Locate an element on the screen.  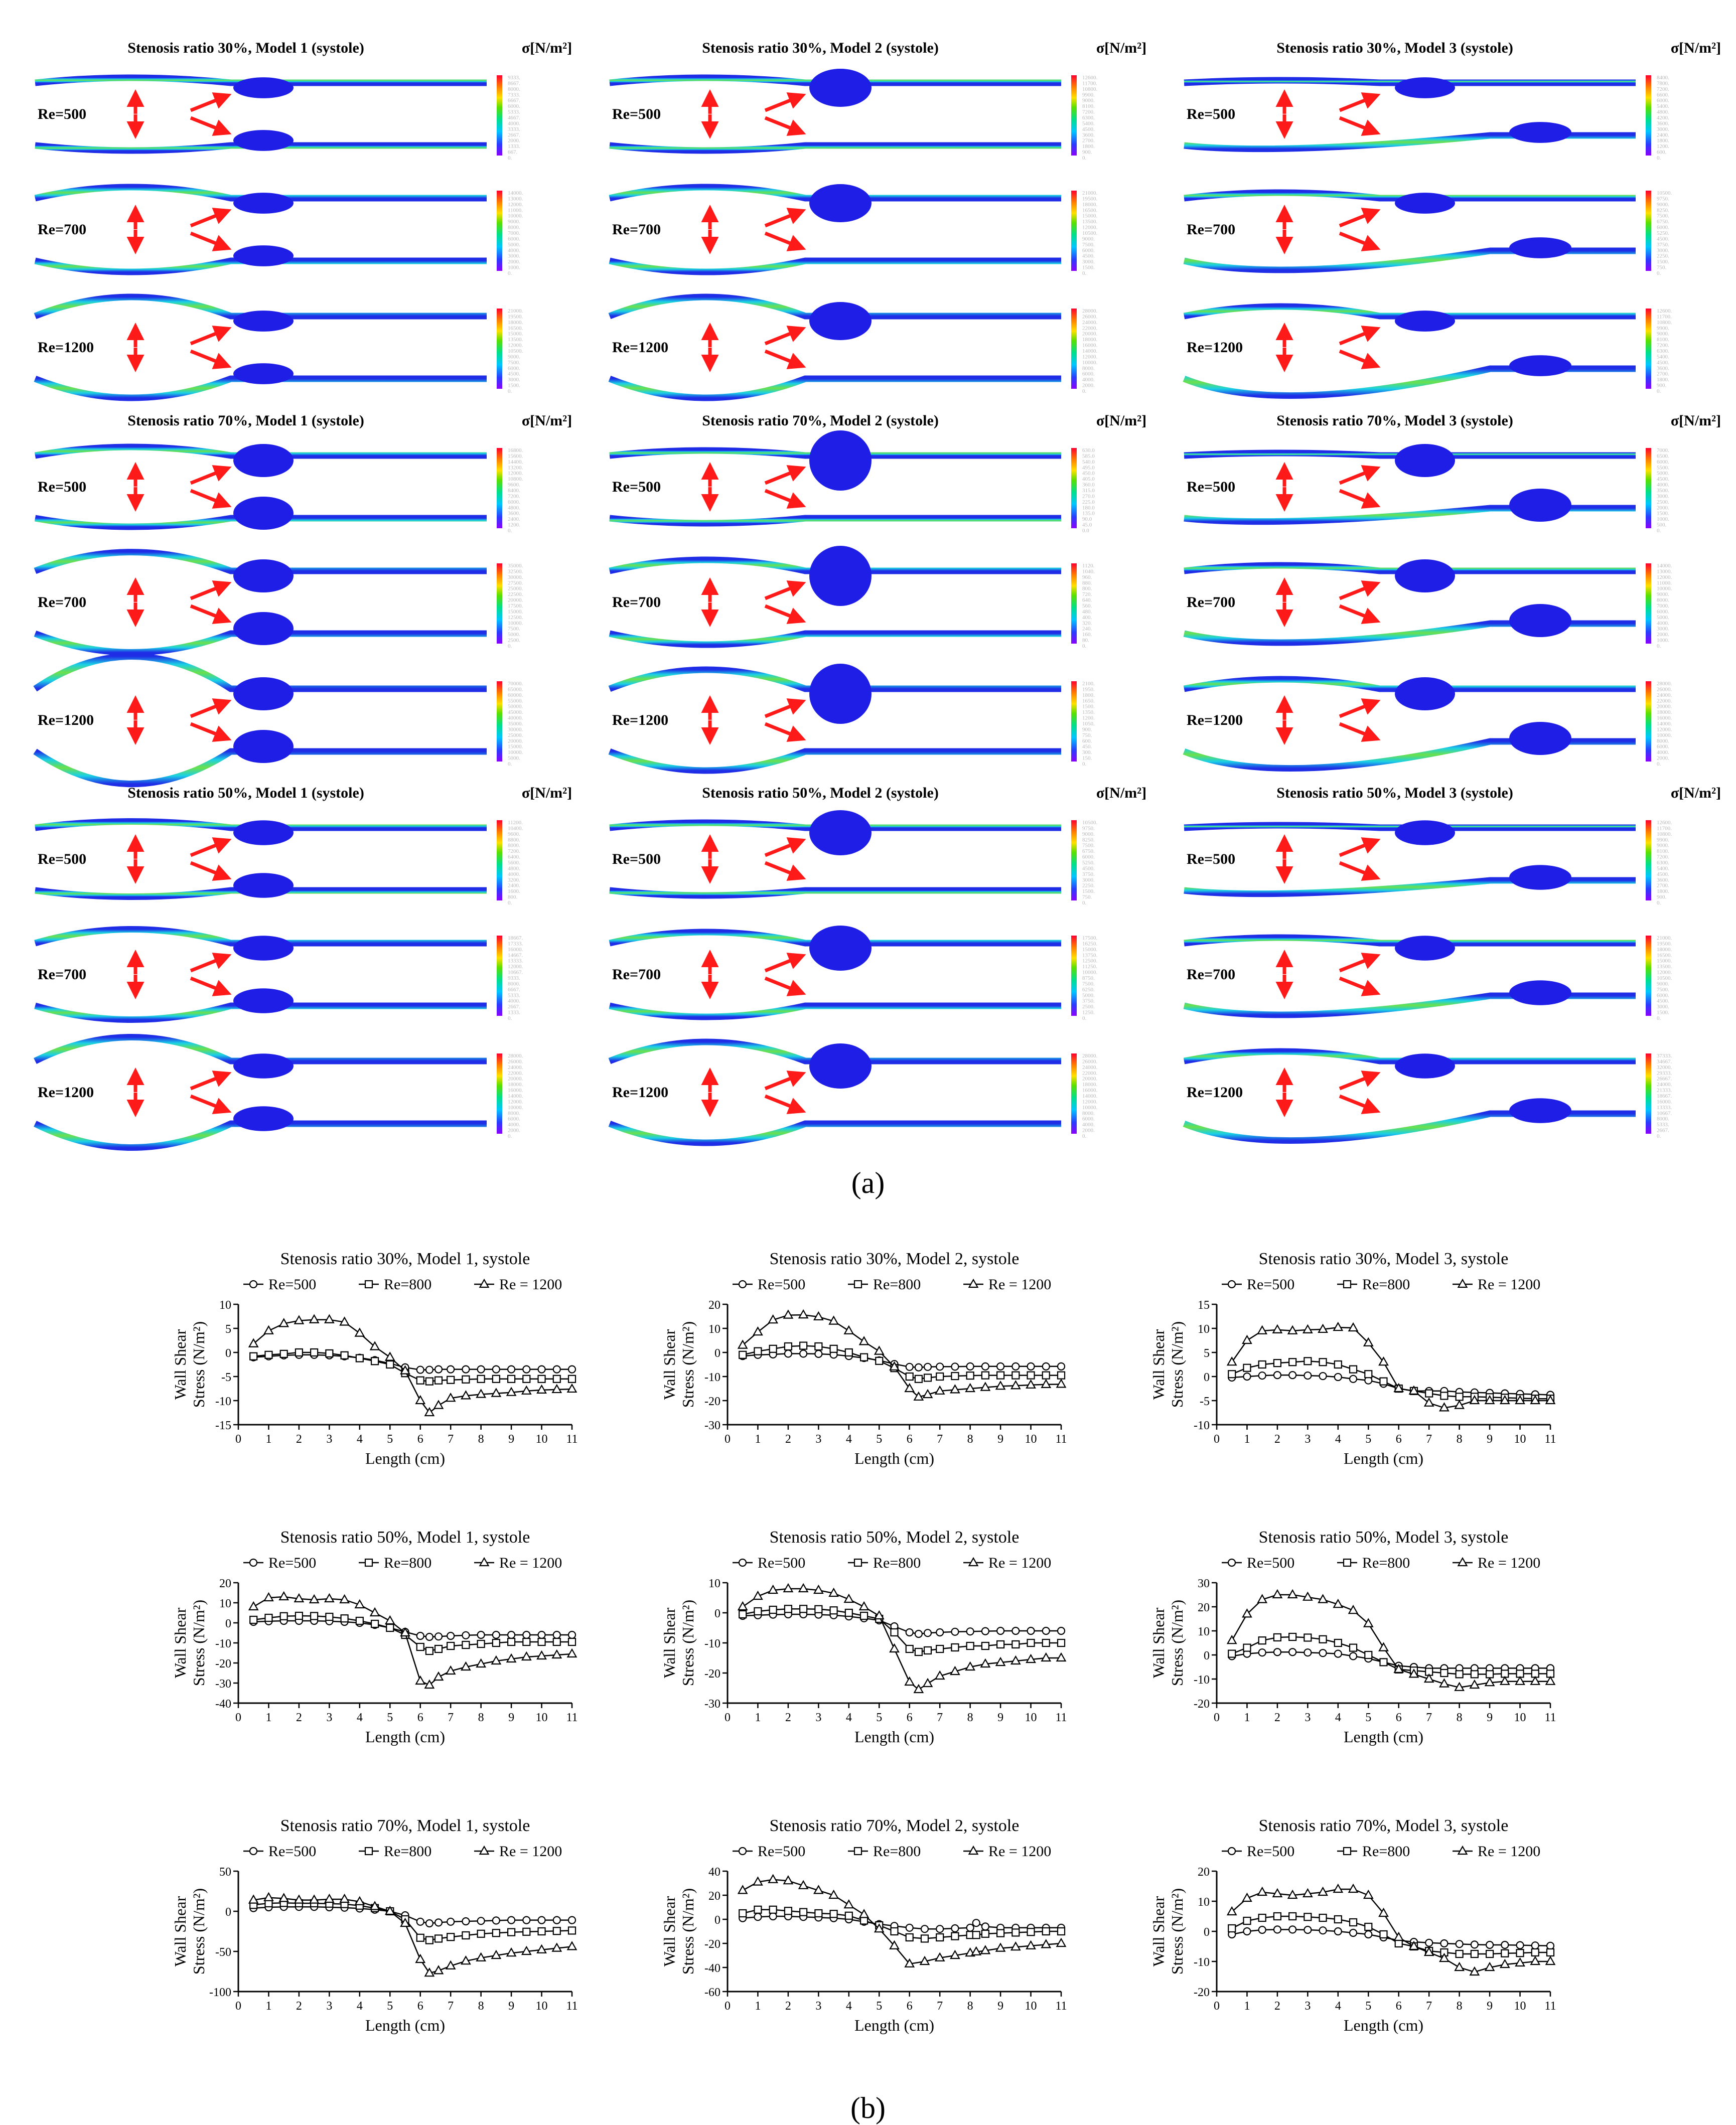
legend-label: Re=500 is located at coordinates (781, 1563).